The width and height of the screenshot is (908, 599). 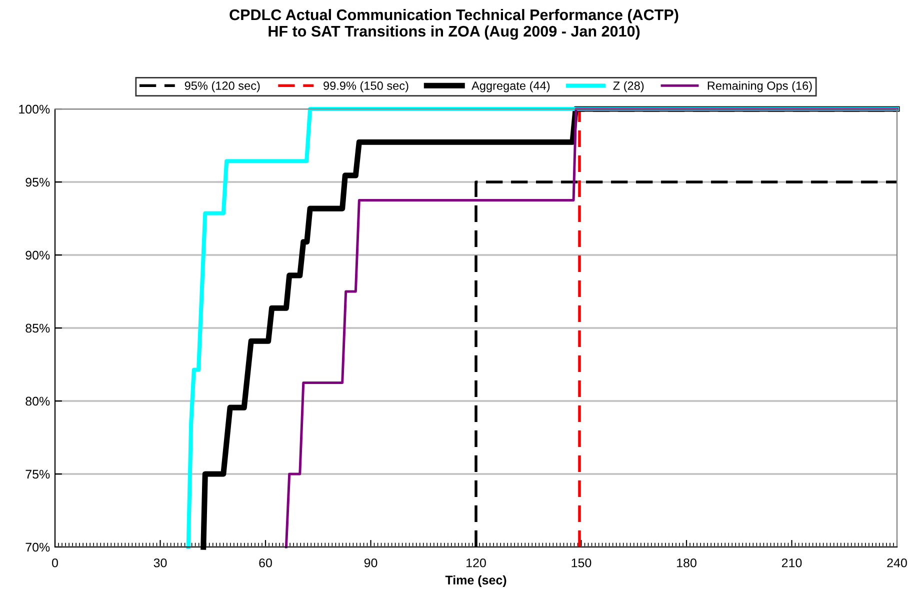 I want to click on x-axis-title: Time (sec), so click(x=475, y=581).